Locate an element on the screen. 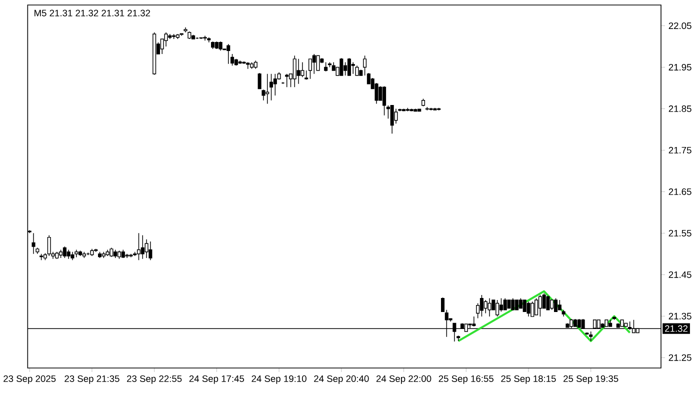 The height and width of the screenshot is (400, 700). x-tick-label: 25 Sep 18:15 is located at coordinates (528, 379).